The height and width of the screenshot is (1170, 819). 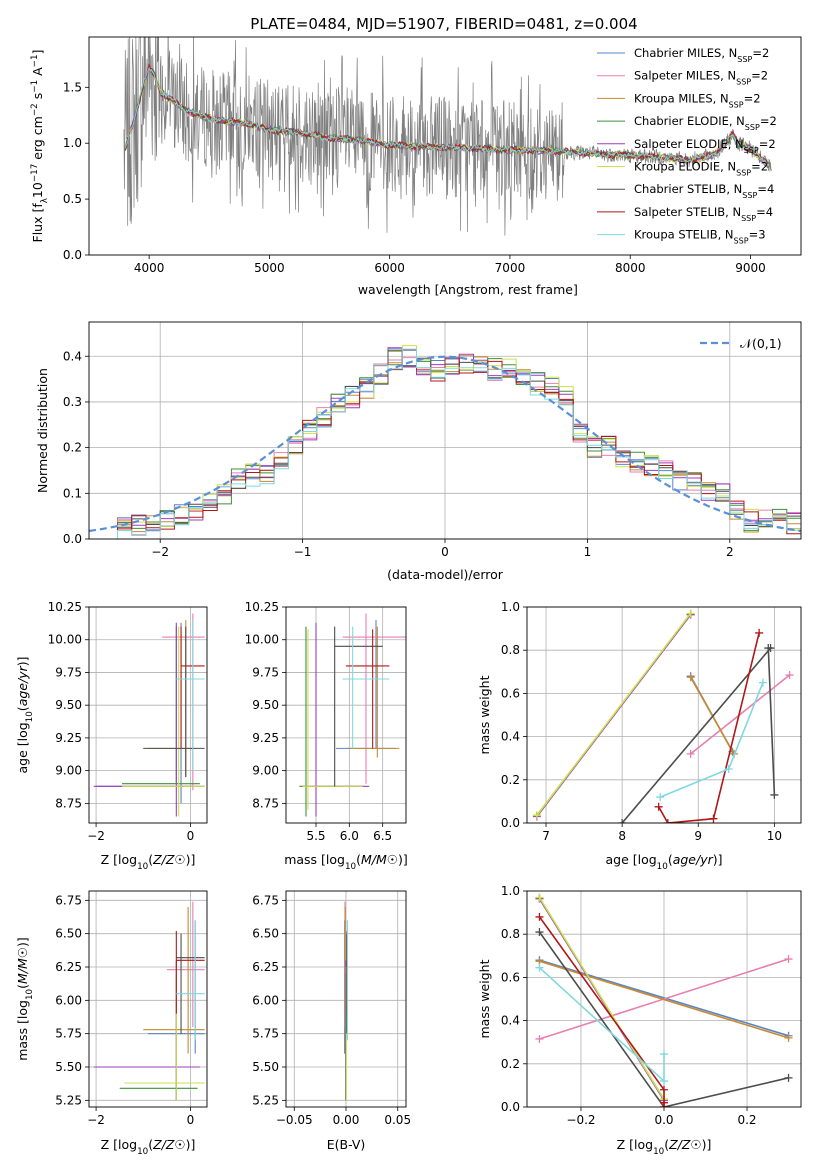 I want to click on y-tick-label: 9.00, so click(x=265, y=771).